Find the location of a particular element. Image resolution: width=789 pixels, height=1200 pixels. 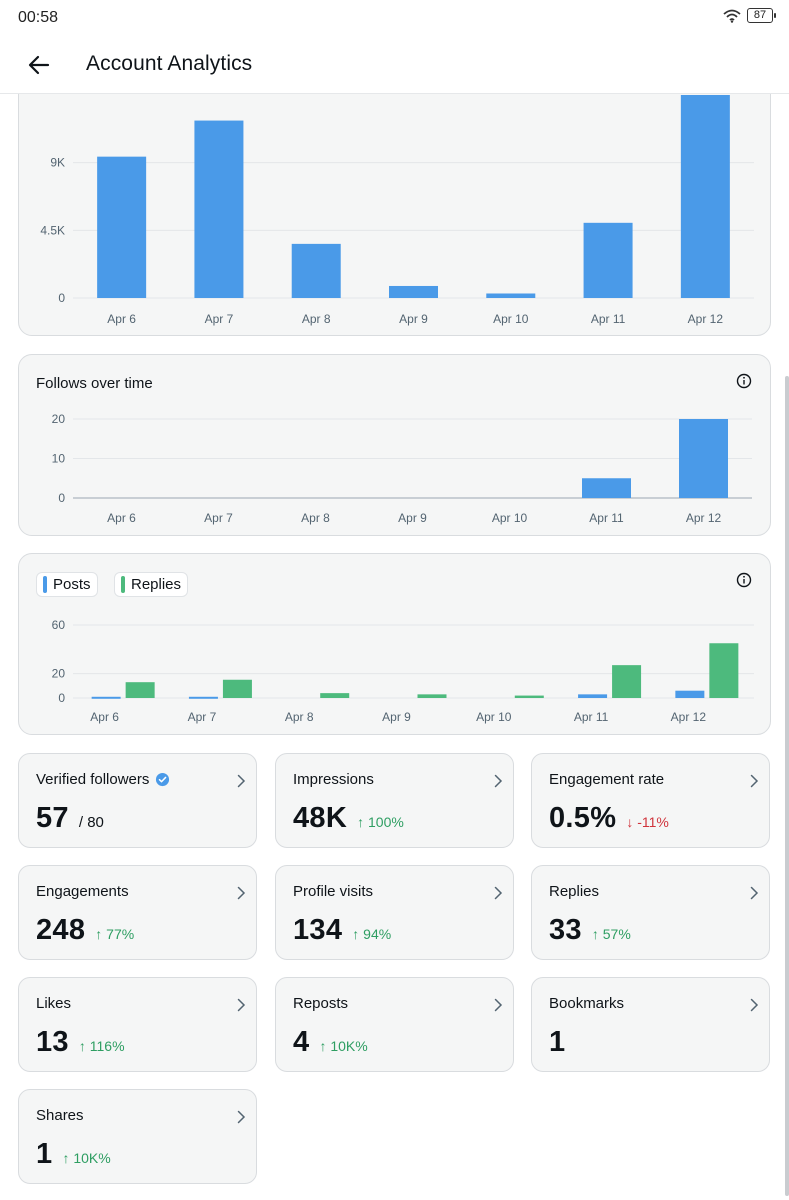

y-tick-label: 9K is located at coordinates (57, 163).